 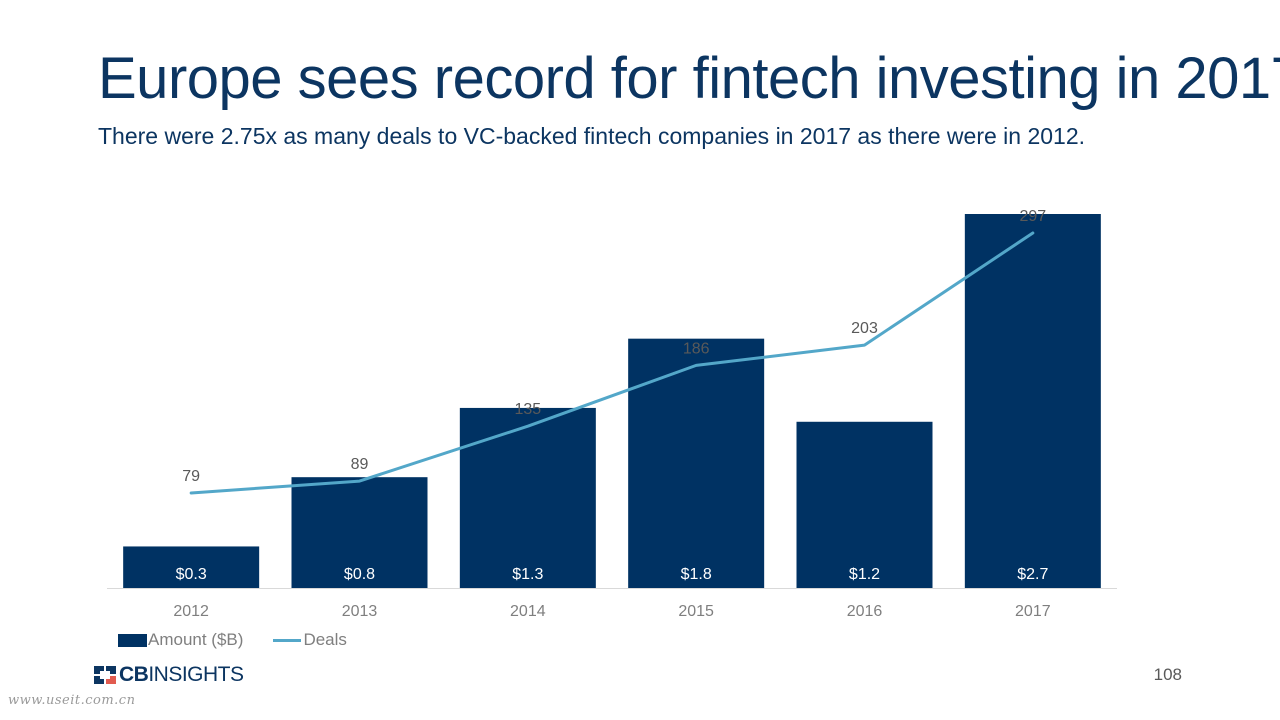 What do you see at coordinates (105, 675) in the screenshot?
I see `cbinsights-logo-icon` at bounding box center [105, 675].